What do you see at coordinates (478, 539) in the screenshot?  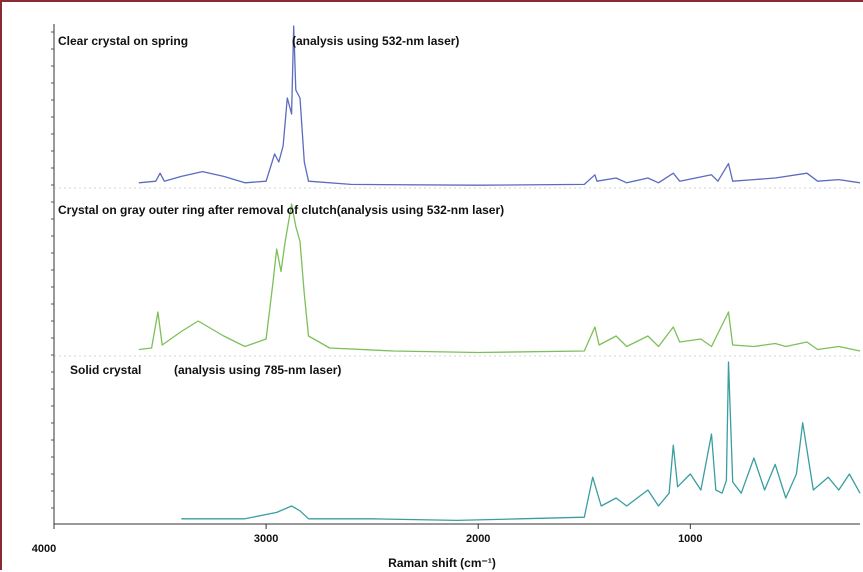 I see `x-tick-label: 2000` at bounding box center [478, 539].